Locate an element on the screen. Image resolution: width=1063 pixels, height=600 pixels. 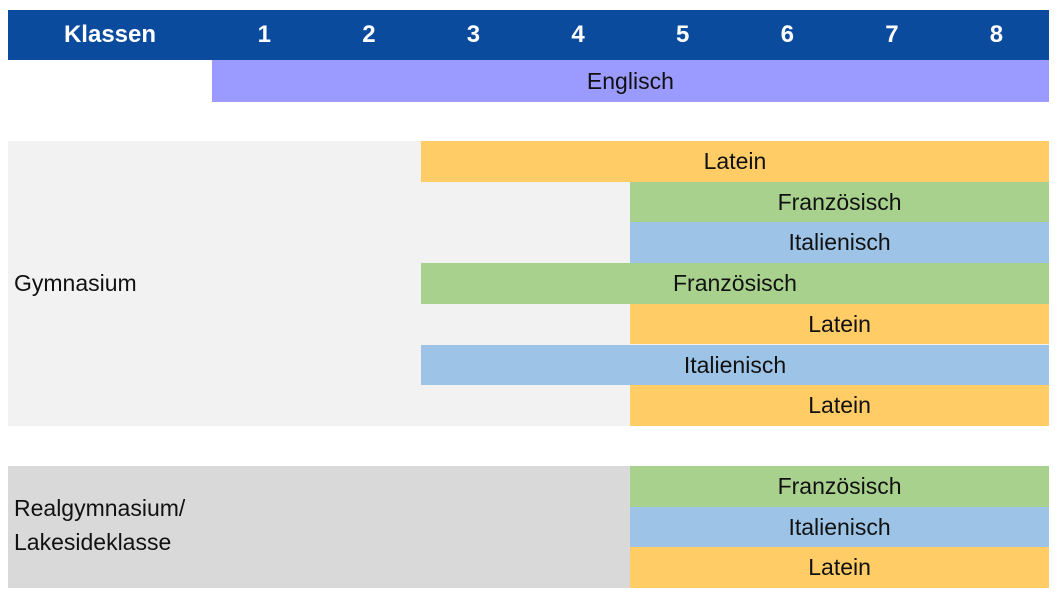
grade-header-1: 1 is located at coordinates (264, 34).